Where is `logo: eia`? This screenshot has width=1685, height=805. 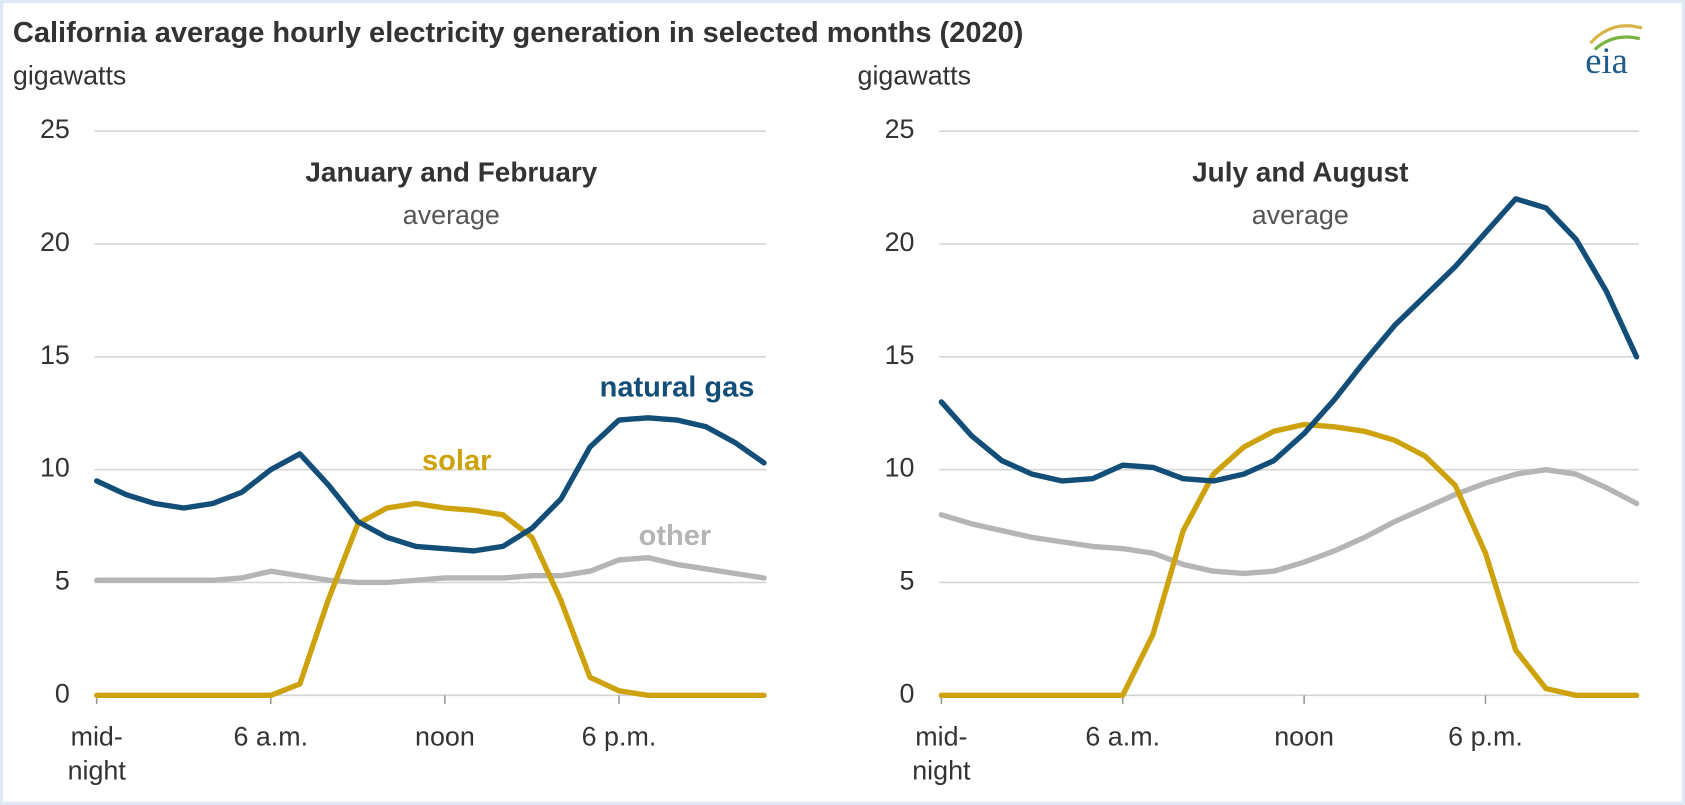 logo: eia is located at coordinates (1614, 52).